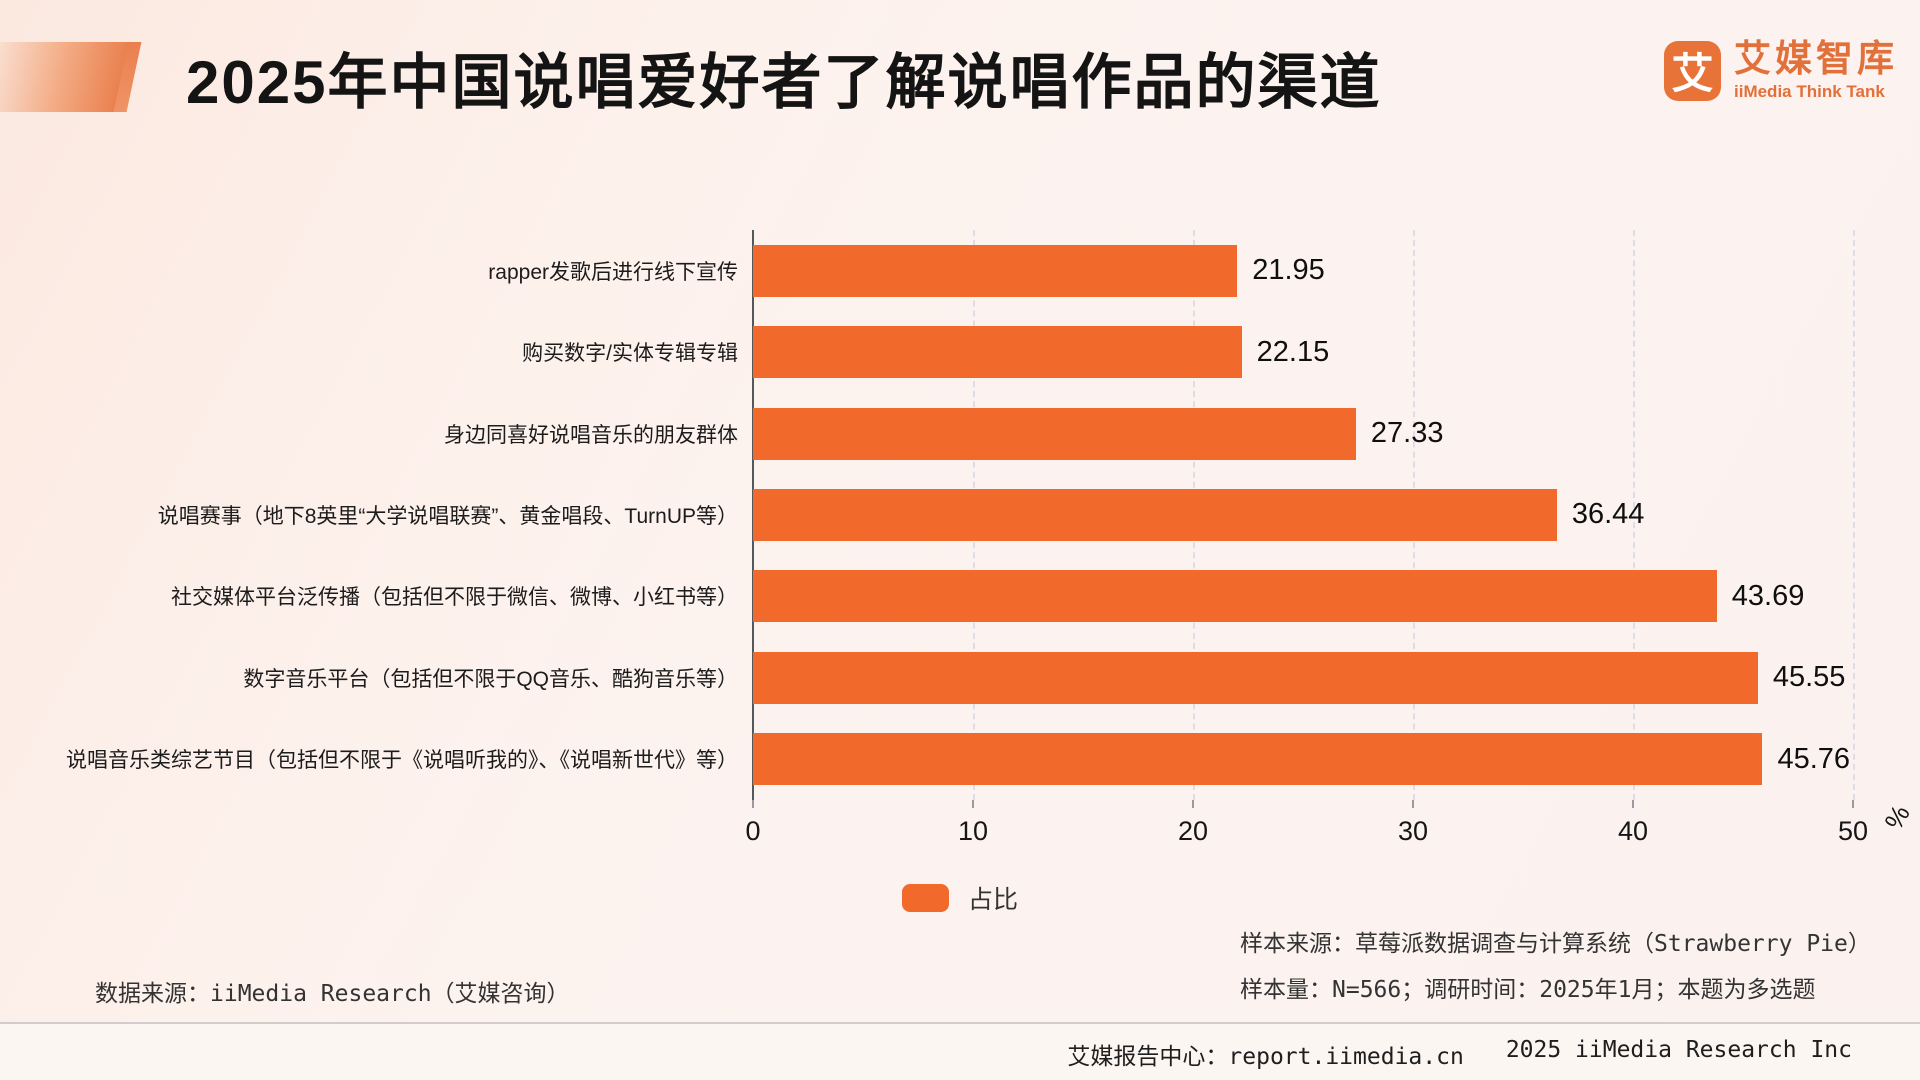 The height and width of the screenshot is (1080, 1920). I want to click on category-label: 社交媒体平台泛传播（包括但不限于微信、微博、小红书等）, so click(454, 598).